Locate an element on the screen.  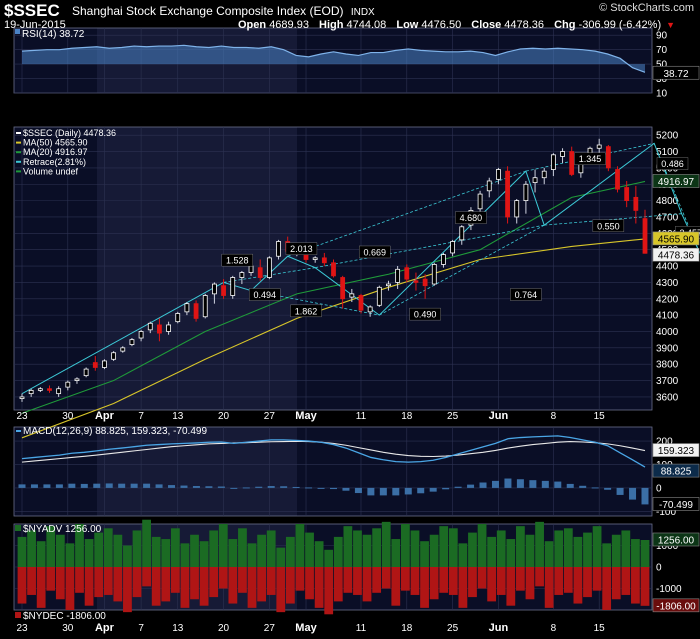
macd-hist-value: -70.499 is located at coordinates (676, 505).